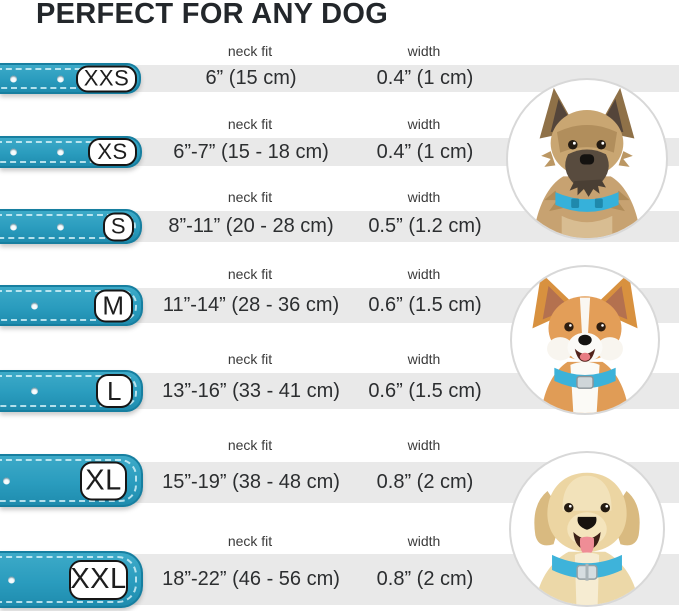 Image resolution: width=679 pixels, height=611 pixels. Describe the element at coordinates (103, 480) in the screenshot. I see `size-badge-xl: XL` at that location.